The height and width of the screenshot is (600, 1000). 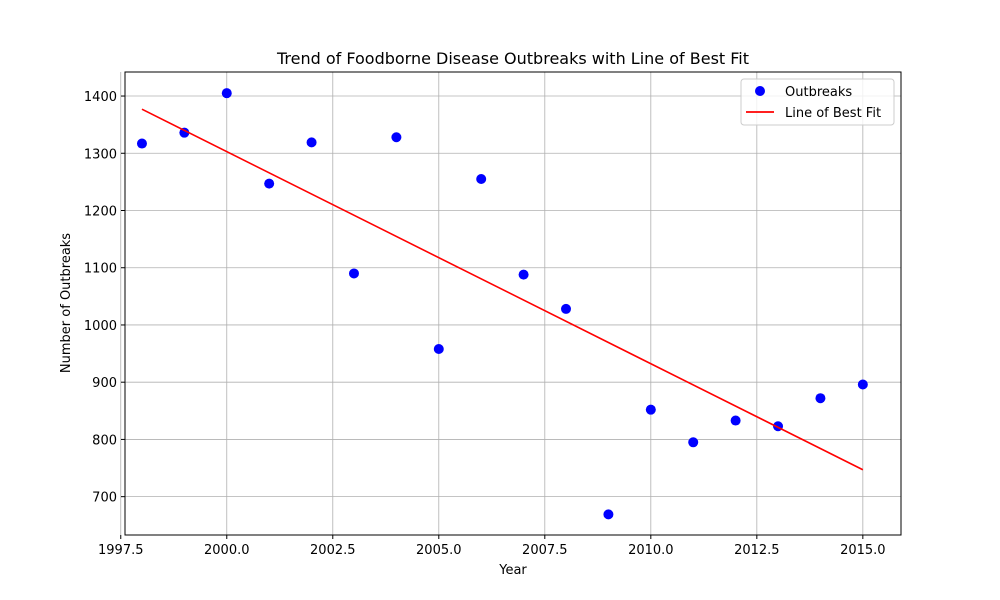 What do you see at coordinates (121, 550) in the screenshot?
I see `x-tick-label: 1997.5` at bounding box center [121, 550].